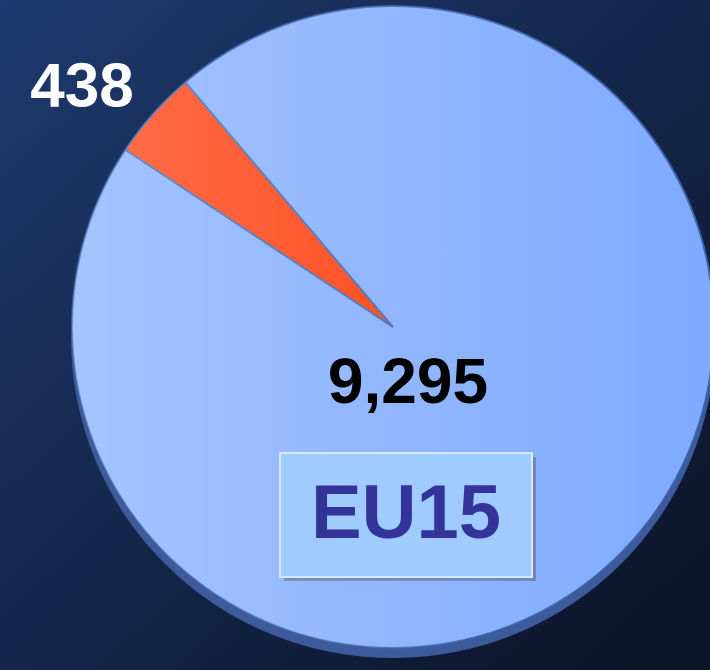  I want to click on value-label: 438, so click(81, 85).